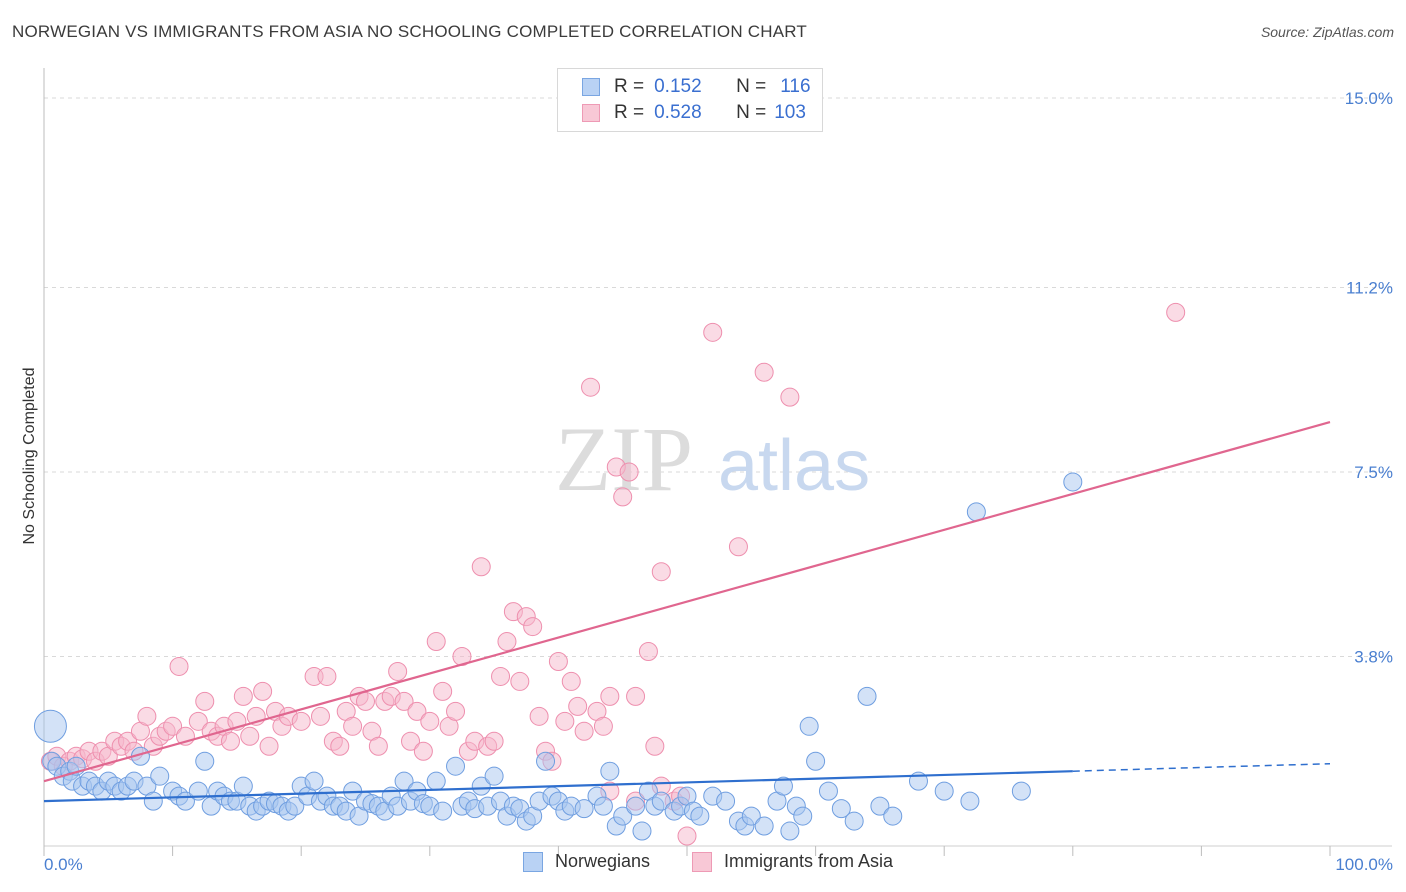 The image size is (1406, 892). What do you see at coordinates (533, 861) in the screenshot?
I see `legend-swatch-norwegians` at bounding box center [533, 861].